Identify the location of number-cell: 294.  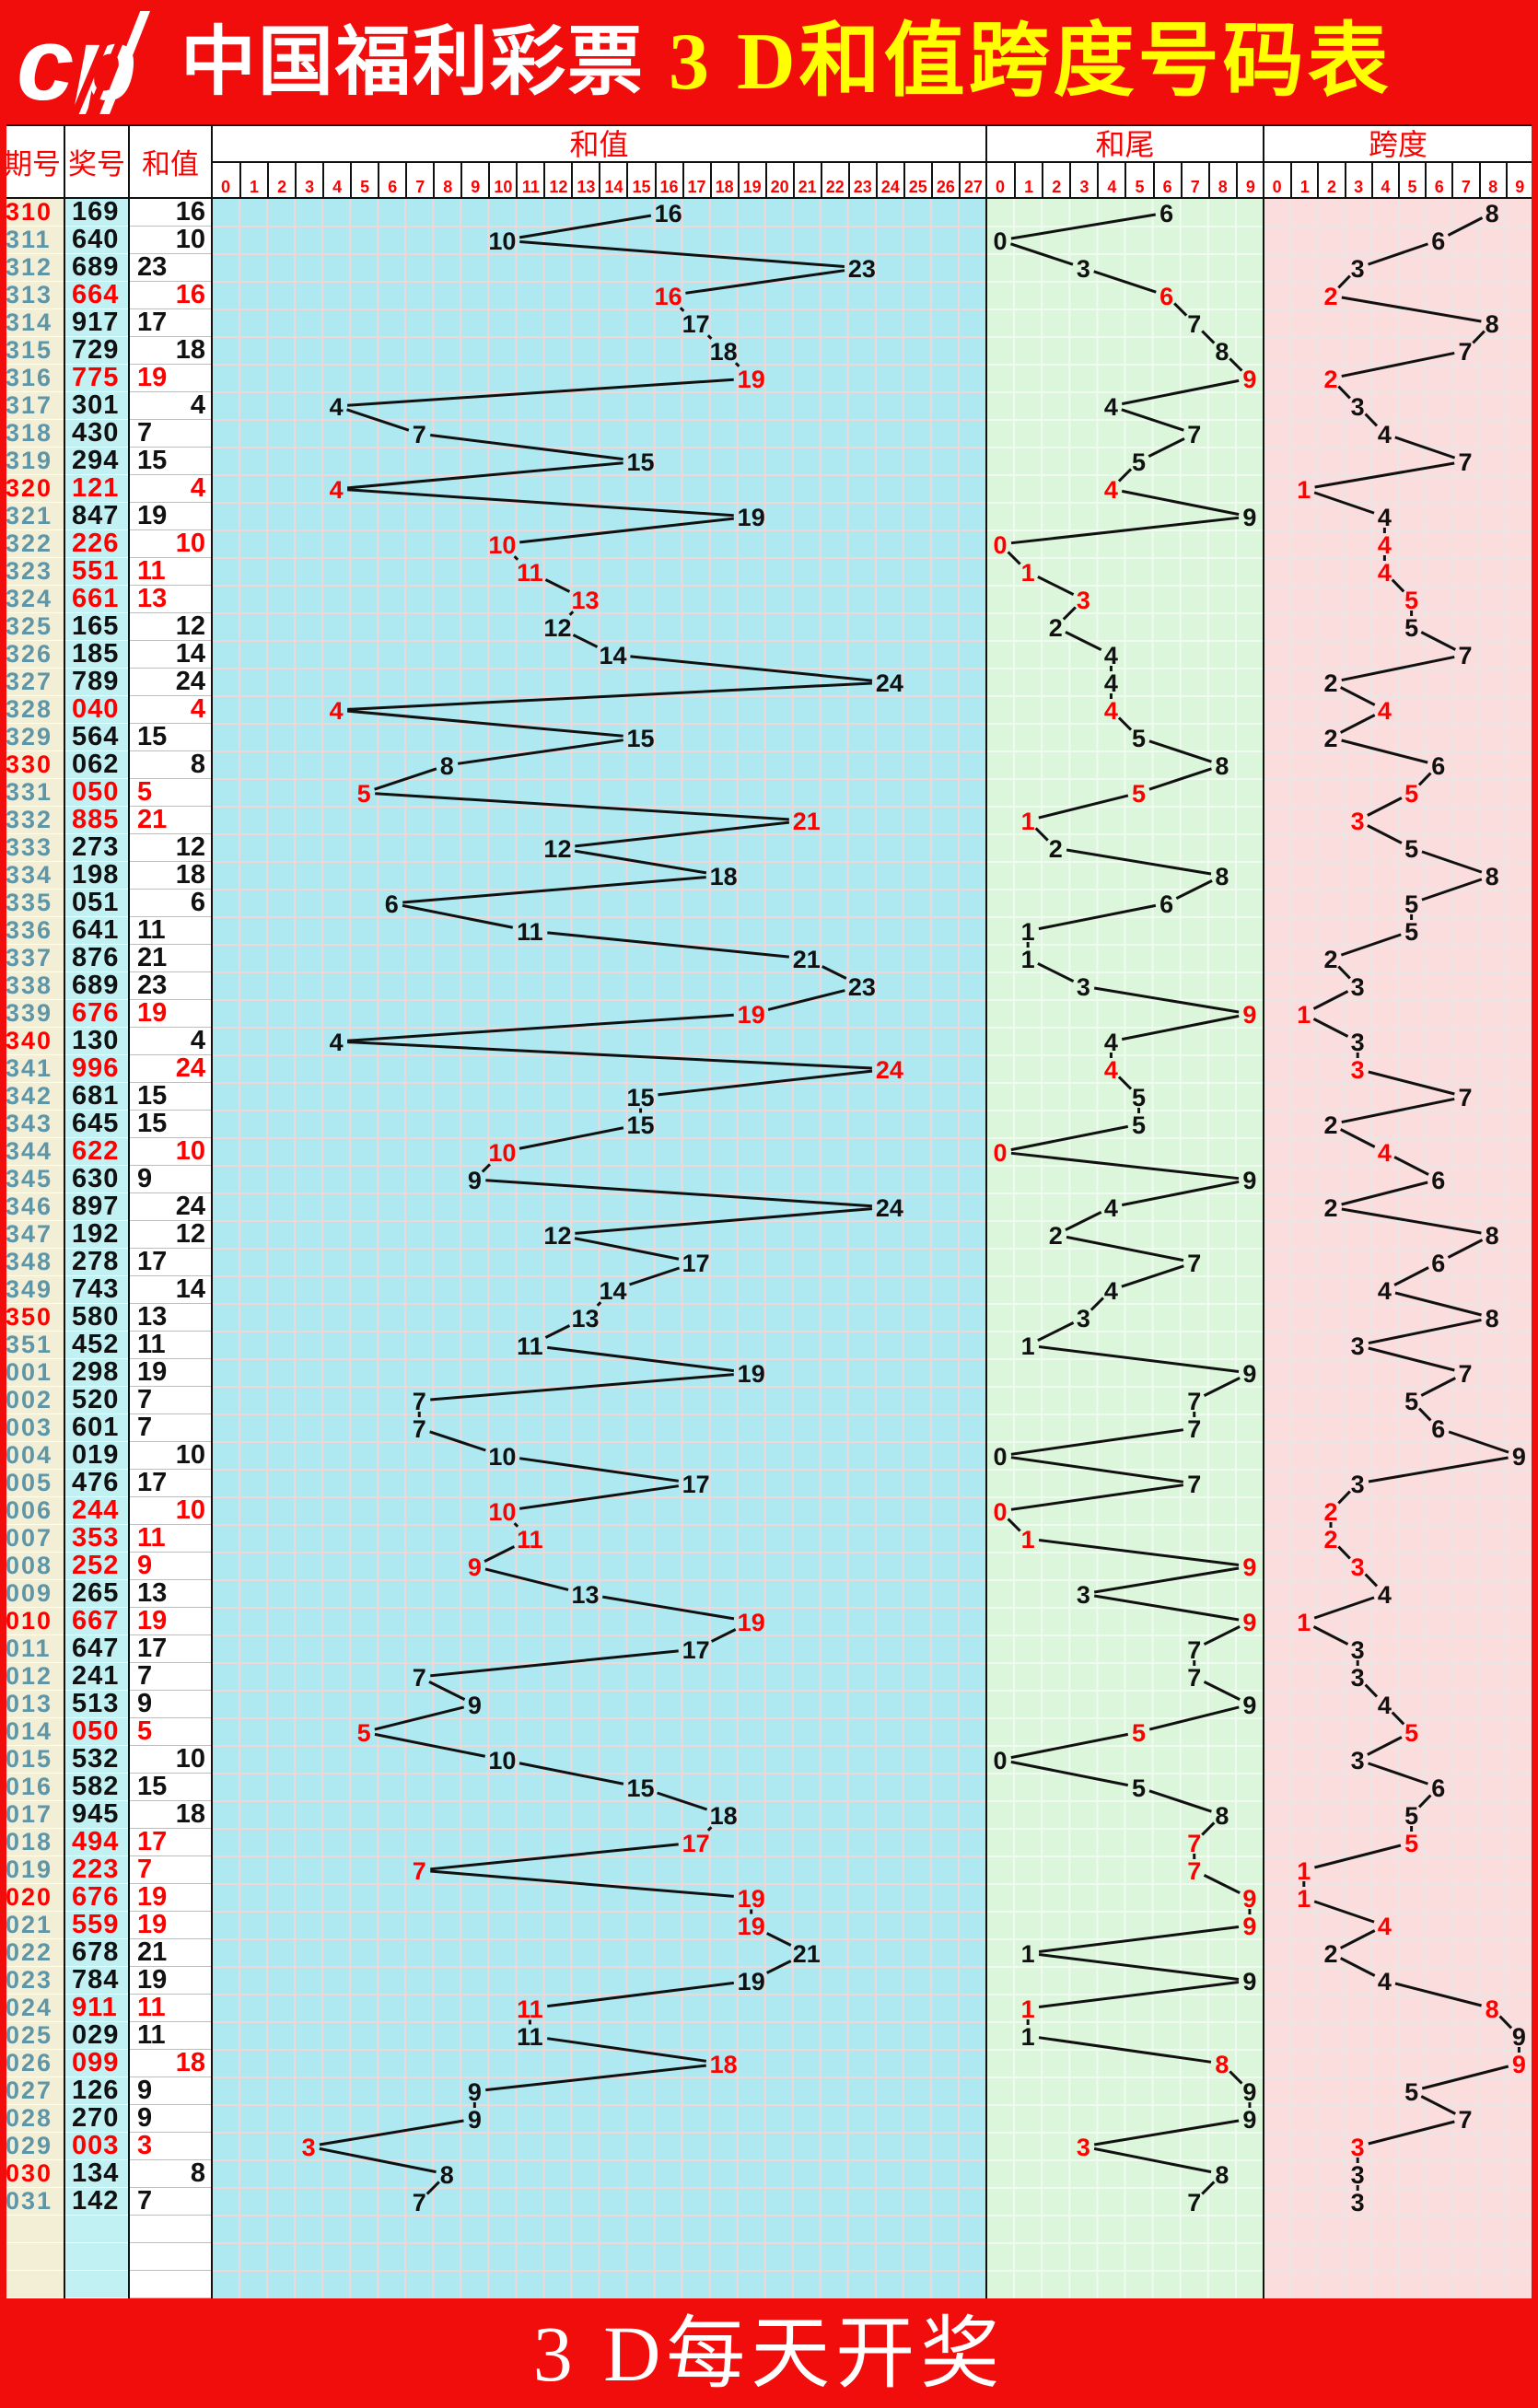
(97, 461).